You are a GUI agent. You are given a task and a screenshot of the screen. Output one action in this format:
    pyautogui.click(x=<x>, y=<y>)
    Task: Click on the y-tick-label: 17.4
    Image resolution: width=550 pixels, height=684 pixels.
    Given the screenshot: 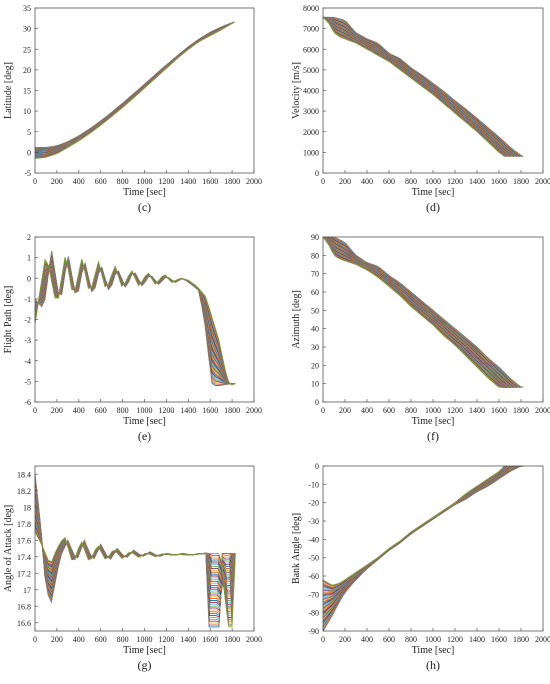 What is the action you would take?
    pyautogui.click(x=24, y=557)
    